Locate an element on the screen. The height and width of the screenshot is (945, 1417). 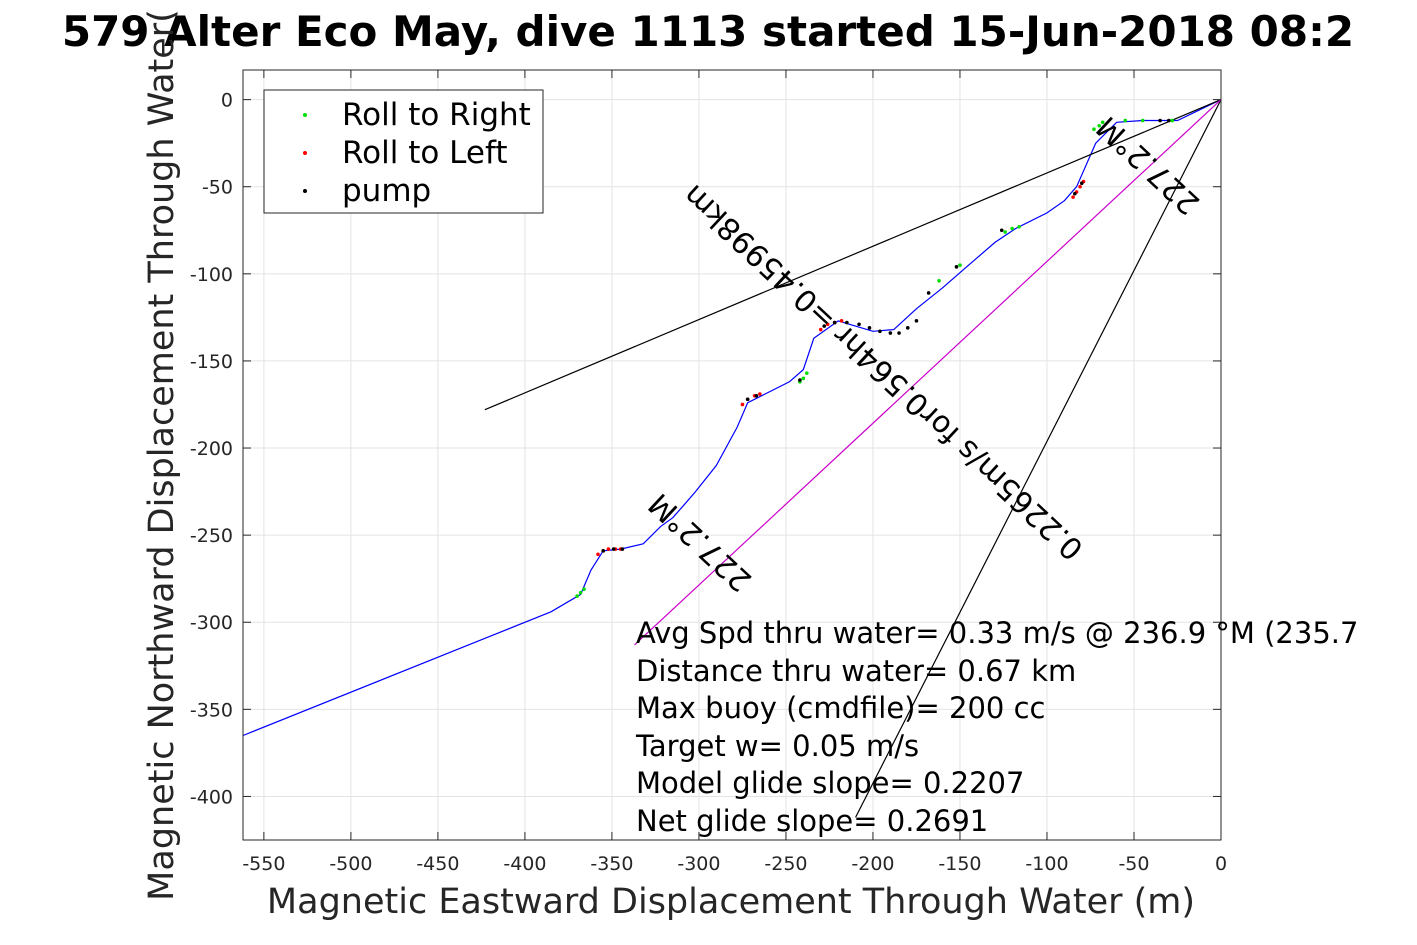
annotation-max-buoy: Max buoy (cmdfile)= 200 cc is located at coordinates (840, 708).